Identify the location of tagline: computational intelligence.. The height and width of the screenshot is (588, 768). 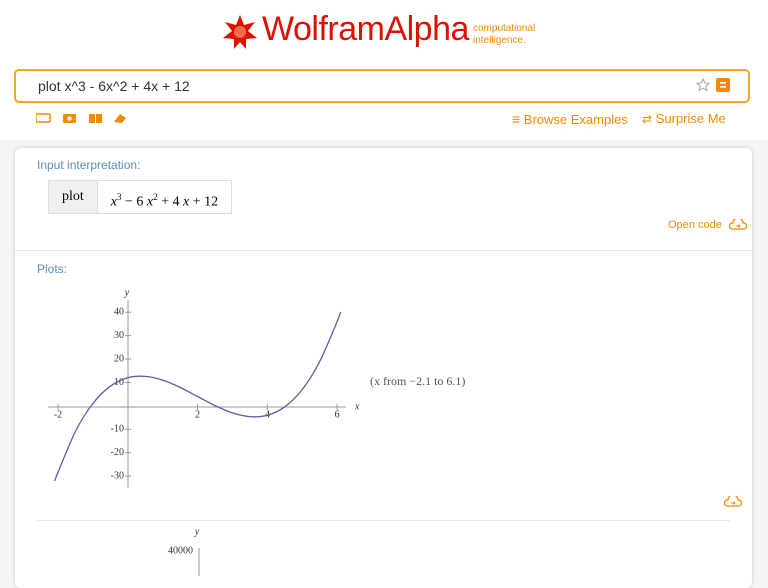
(504, 35).